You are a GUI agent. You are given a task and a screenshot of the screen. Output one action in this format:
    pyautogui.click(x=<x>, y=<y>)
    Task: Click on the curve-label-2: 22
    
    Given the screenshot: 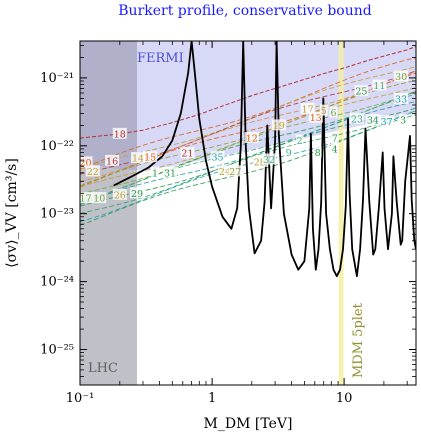 What is the action you would take?
    pyautogui.click(x=93, y=172)
    